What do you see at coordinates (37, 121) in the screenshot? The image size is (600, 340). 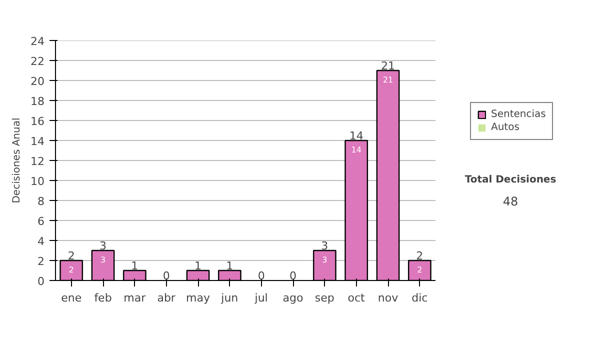 I see `y-tick-label: 16` at bounding box center [37, 121].